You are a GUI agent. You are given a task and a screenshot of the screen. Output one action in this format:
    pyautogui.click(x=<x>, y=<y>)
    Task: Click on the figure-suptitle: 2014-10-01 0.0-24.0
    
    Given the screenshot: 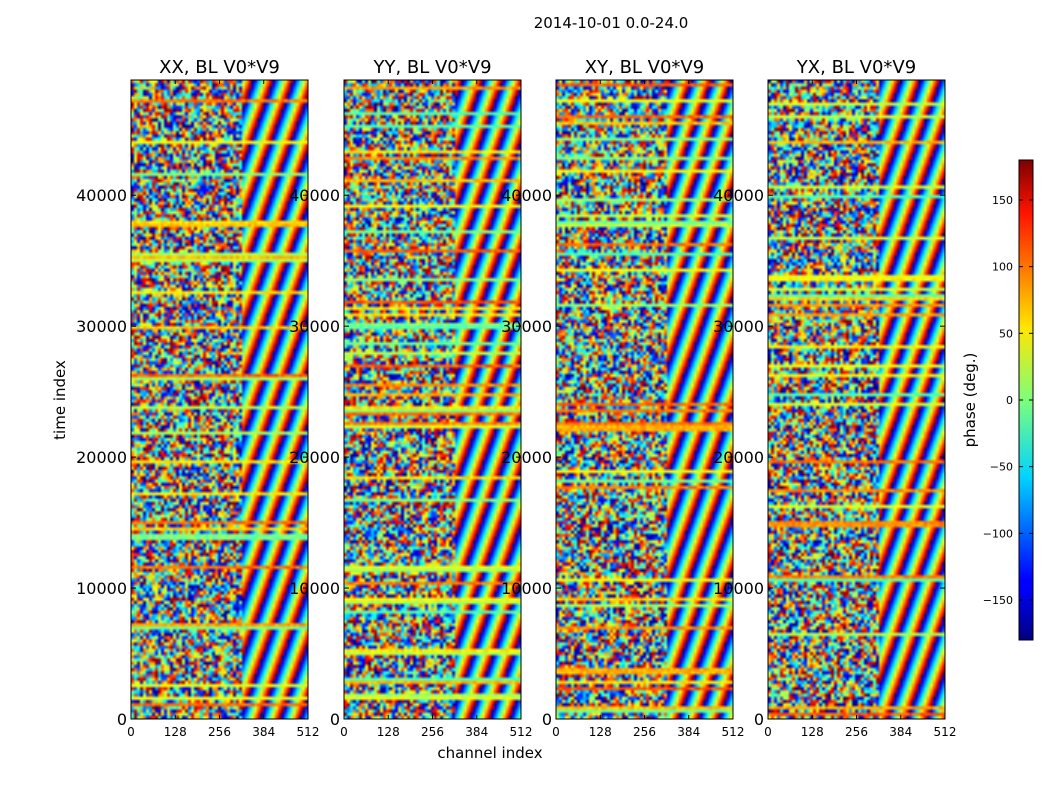 What is the action you would take?
    pyautogui.click(x=611, y=23)
    